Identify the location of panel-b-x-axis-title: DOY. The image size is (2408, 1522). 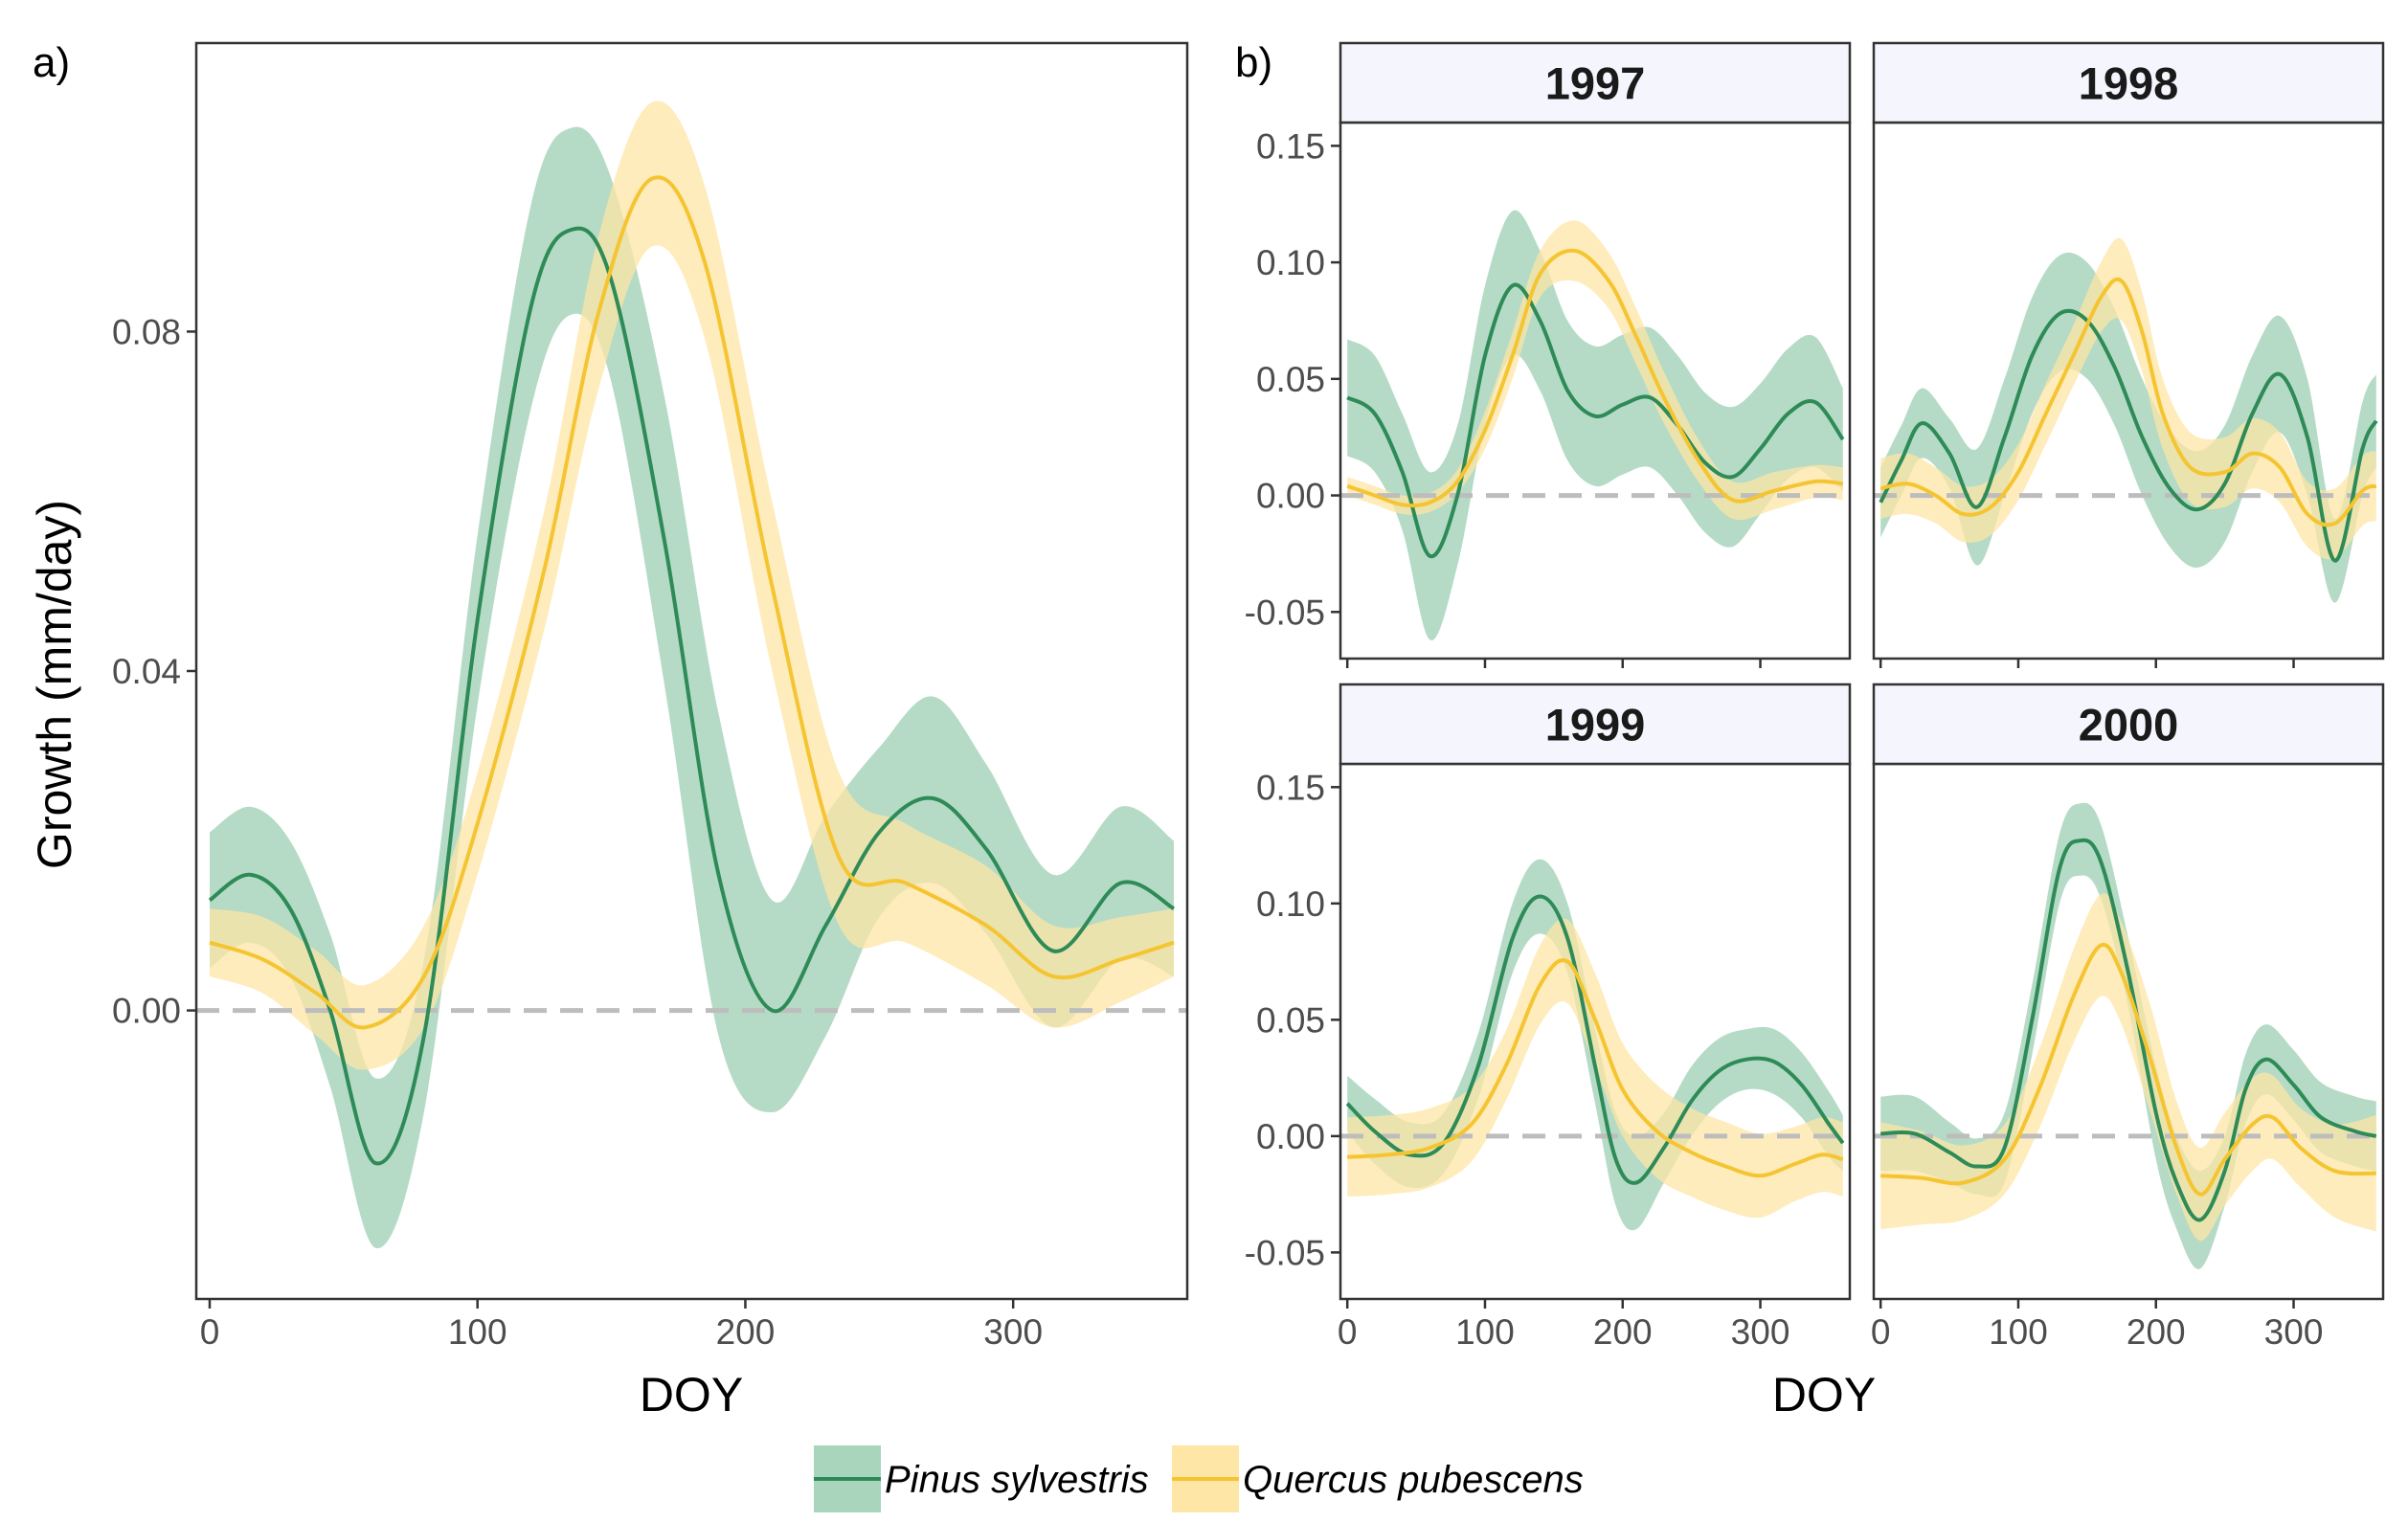
(1824, 1394).